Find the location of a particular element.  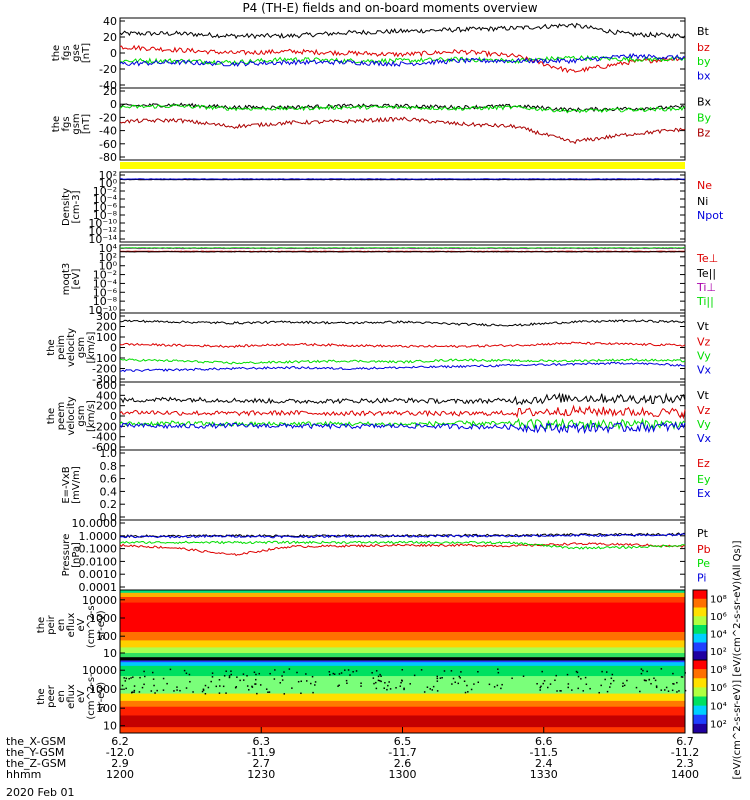

y-axis-label-line: peir is located at coordinates (51, 624).